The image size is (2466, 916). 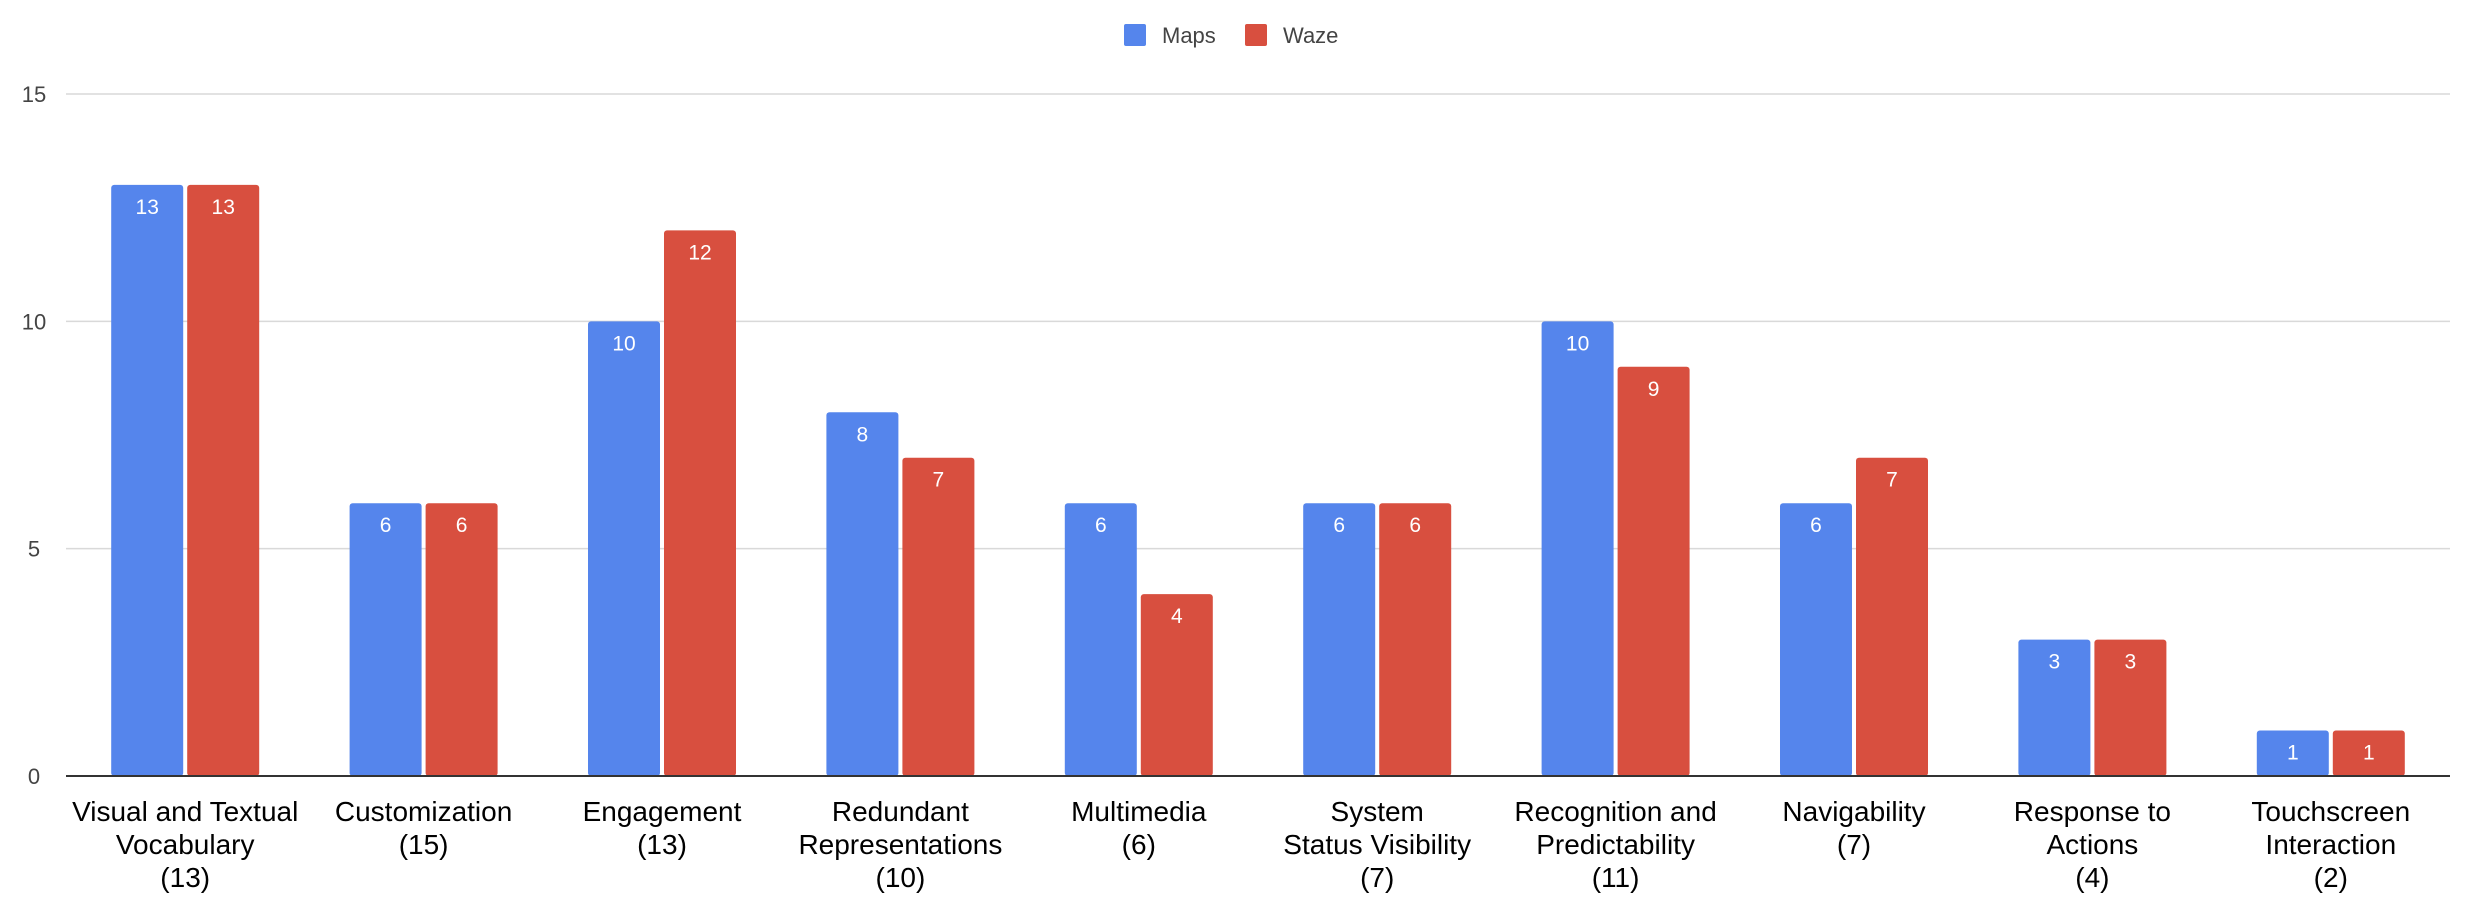 I want to click on x-tick-label-line: Redundant, so click(x=900, y=811).